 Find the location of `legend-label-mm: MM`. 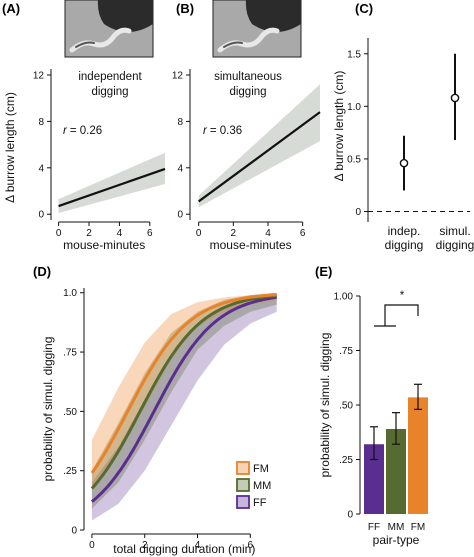

legend-label-mm: MM is located at coordinates (262, 486).